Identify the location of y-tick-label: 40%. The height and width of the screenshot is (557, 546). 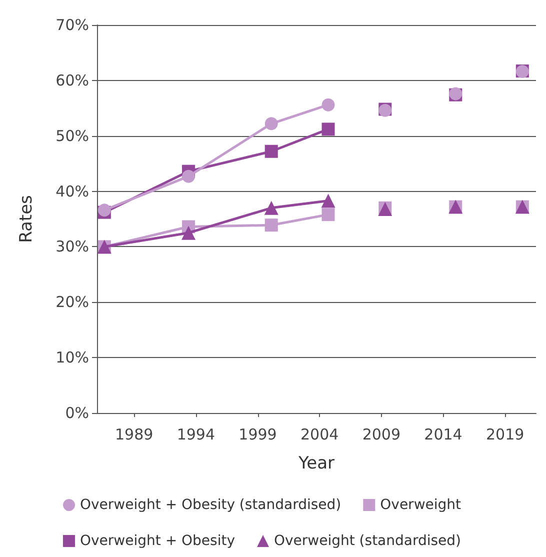
(72, 191).